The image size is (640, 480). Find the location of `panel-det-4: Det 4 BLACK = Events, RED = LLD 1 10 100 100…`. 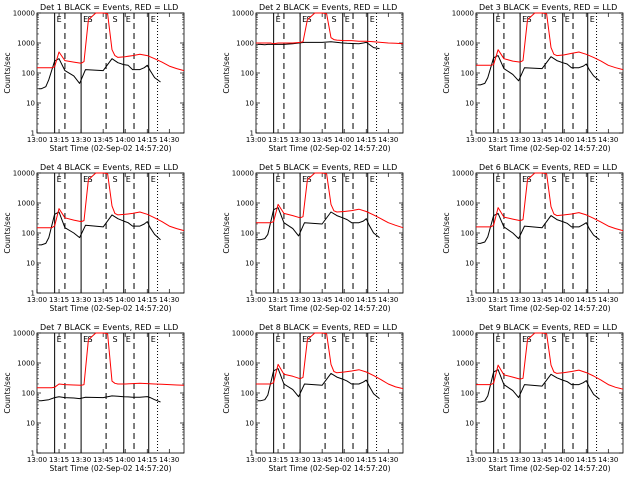

panel-det-4: Det 4 BLACK = Events, RED = LLD 1 10 100 100… is located at coordinates (94, 238).